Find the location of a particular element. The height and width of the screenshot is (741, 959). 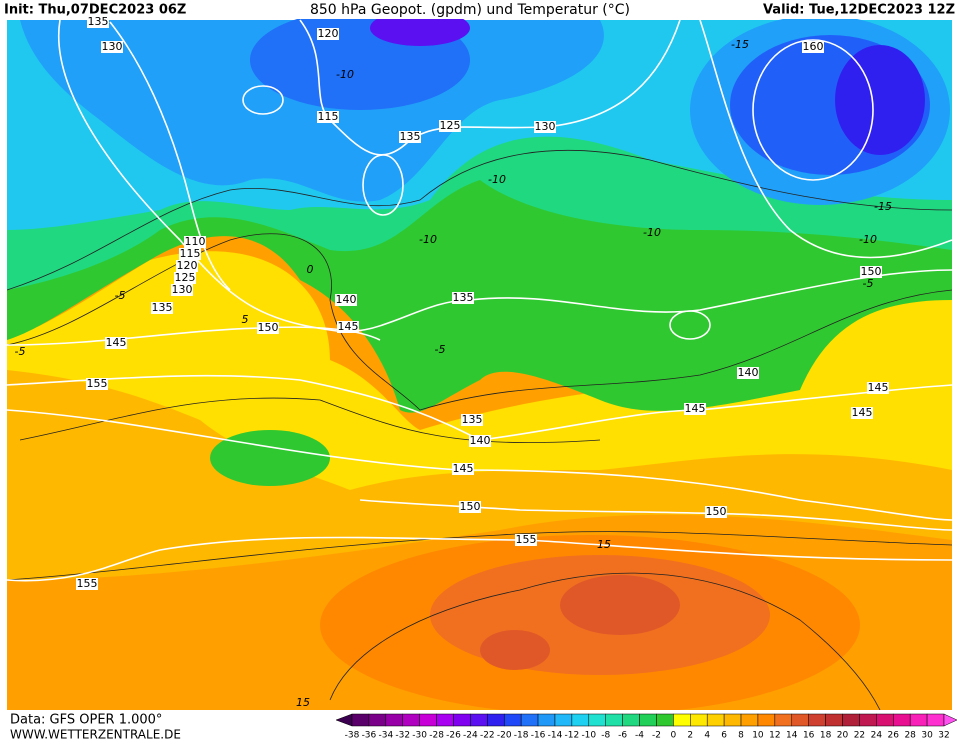

temperature-label: 0 is located at coordinates (310, 269).